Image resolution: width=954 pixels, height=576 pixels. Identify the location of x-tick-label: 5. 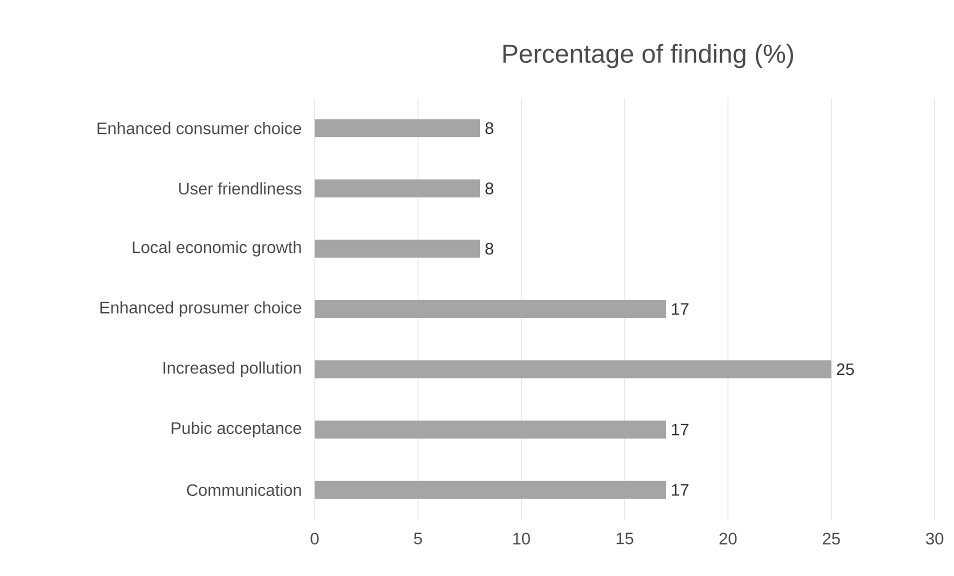
(418, 538).